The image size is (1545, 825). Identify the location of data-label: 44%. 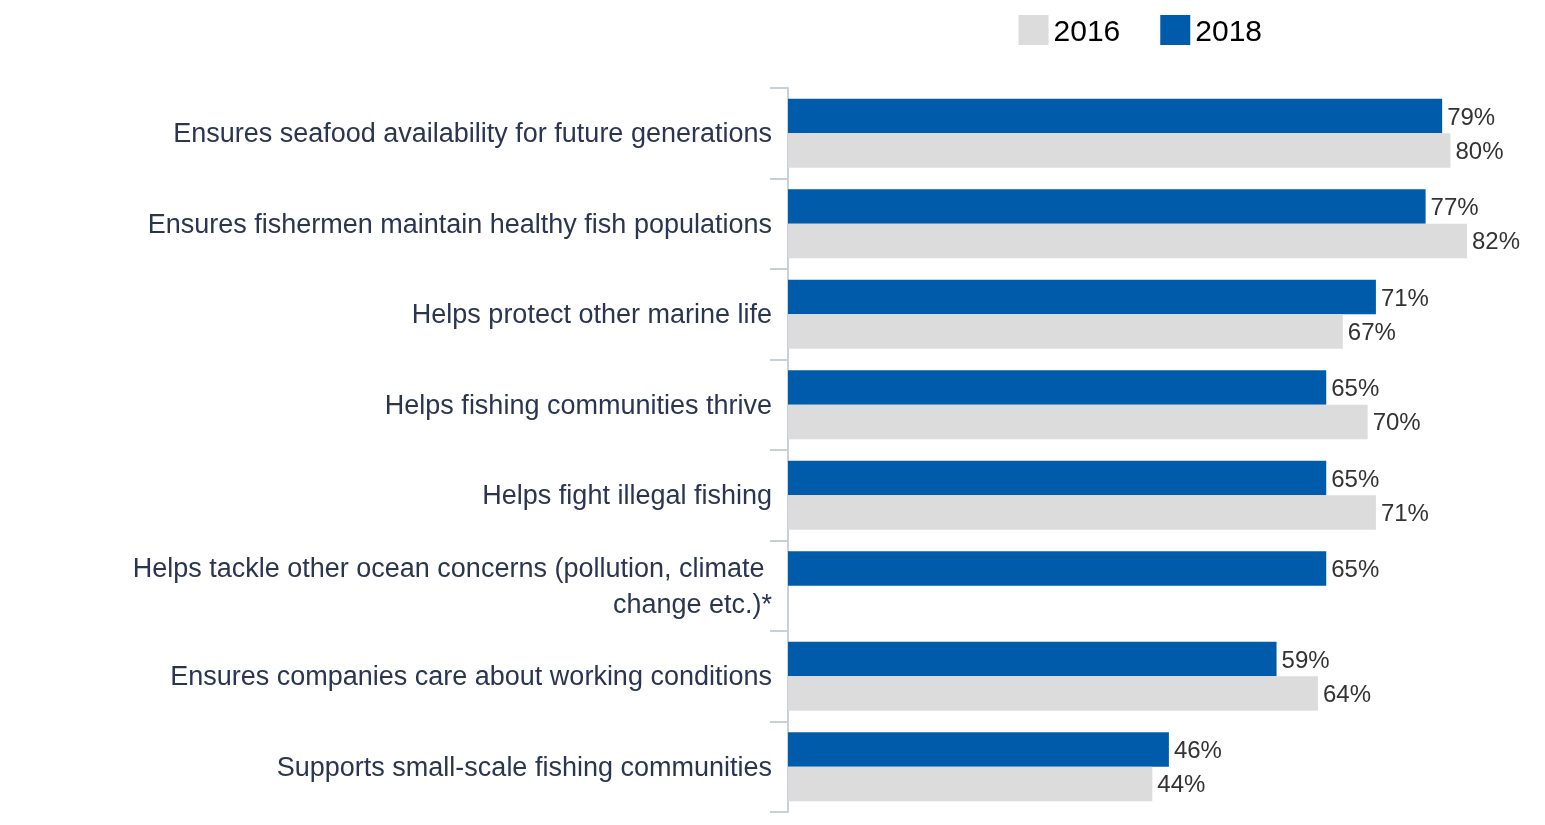
(1181, 784).